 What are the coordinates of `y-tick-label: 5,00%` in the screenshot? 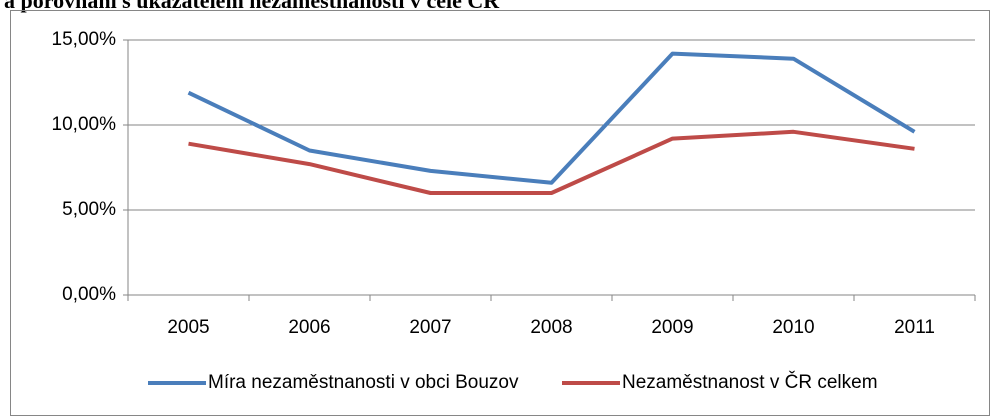 It's located at (89, 209).